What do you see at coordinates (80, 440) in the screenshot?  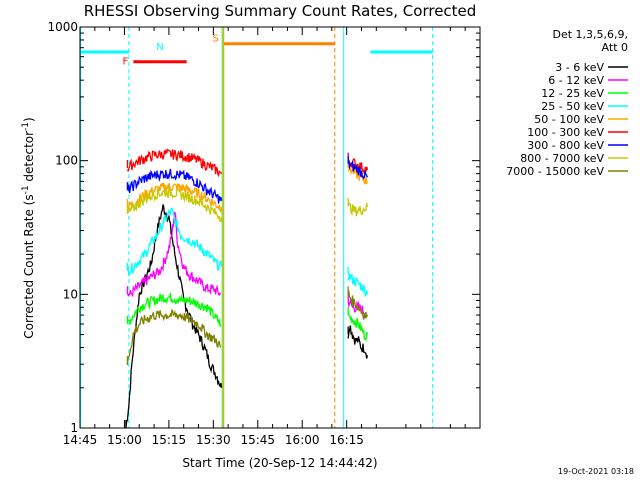 I see `x-tick-label-0: 14:45` at bounding box center [80, 440].